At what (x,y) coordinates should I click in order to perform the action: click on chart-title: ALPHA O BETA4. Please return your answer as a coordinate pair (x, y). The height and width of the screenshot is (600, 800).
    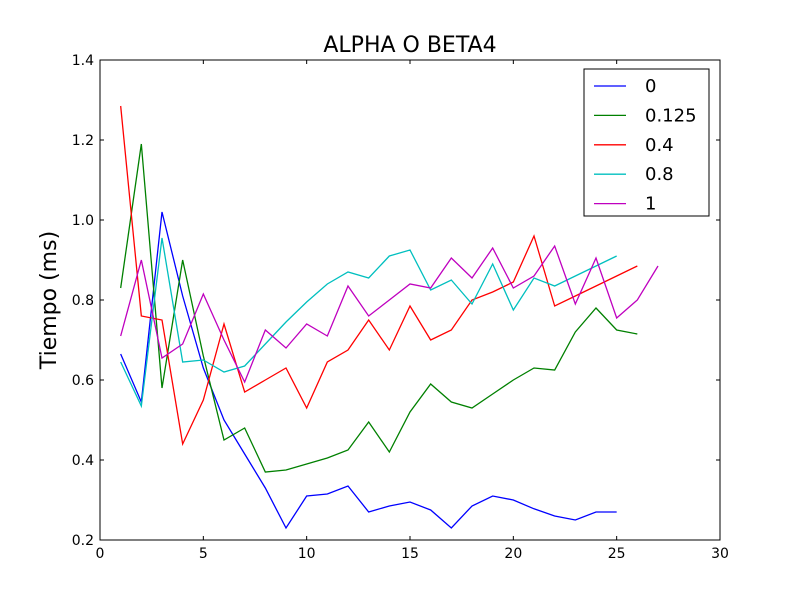
    Looking at the image, I should click on (409, 45).